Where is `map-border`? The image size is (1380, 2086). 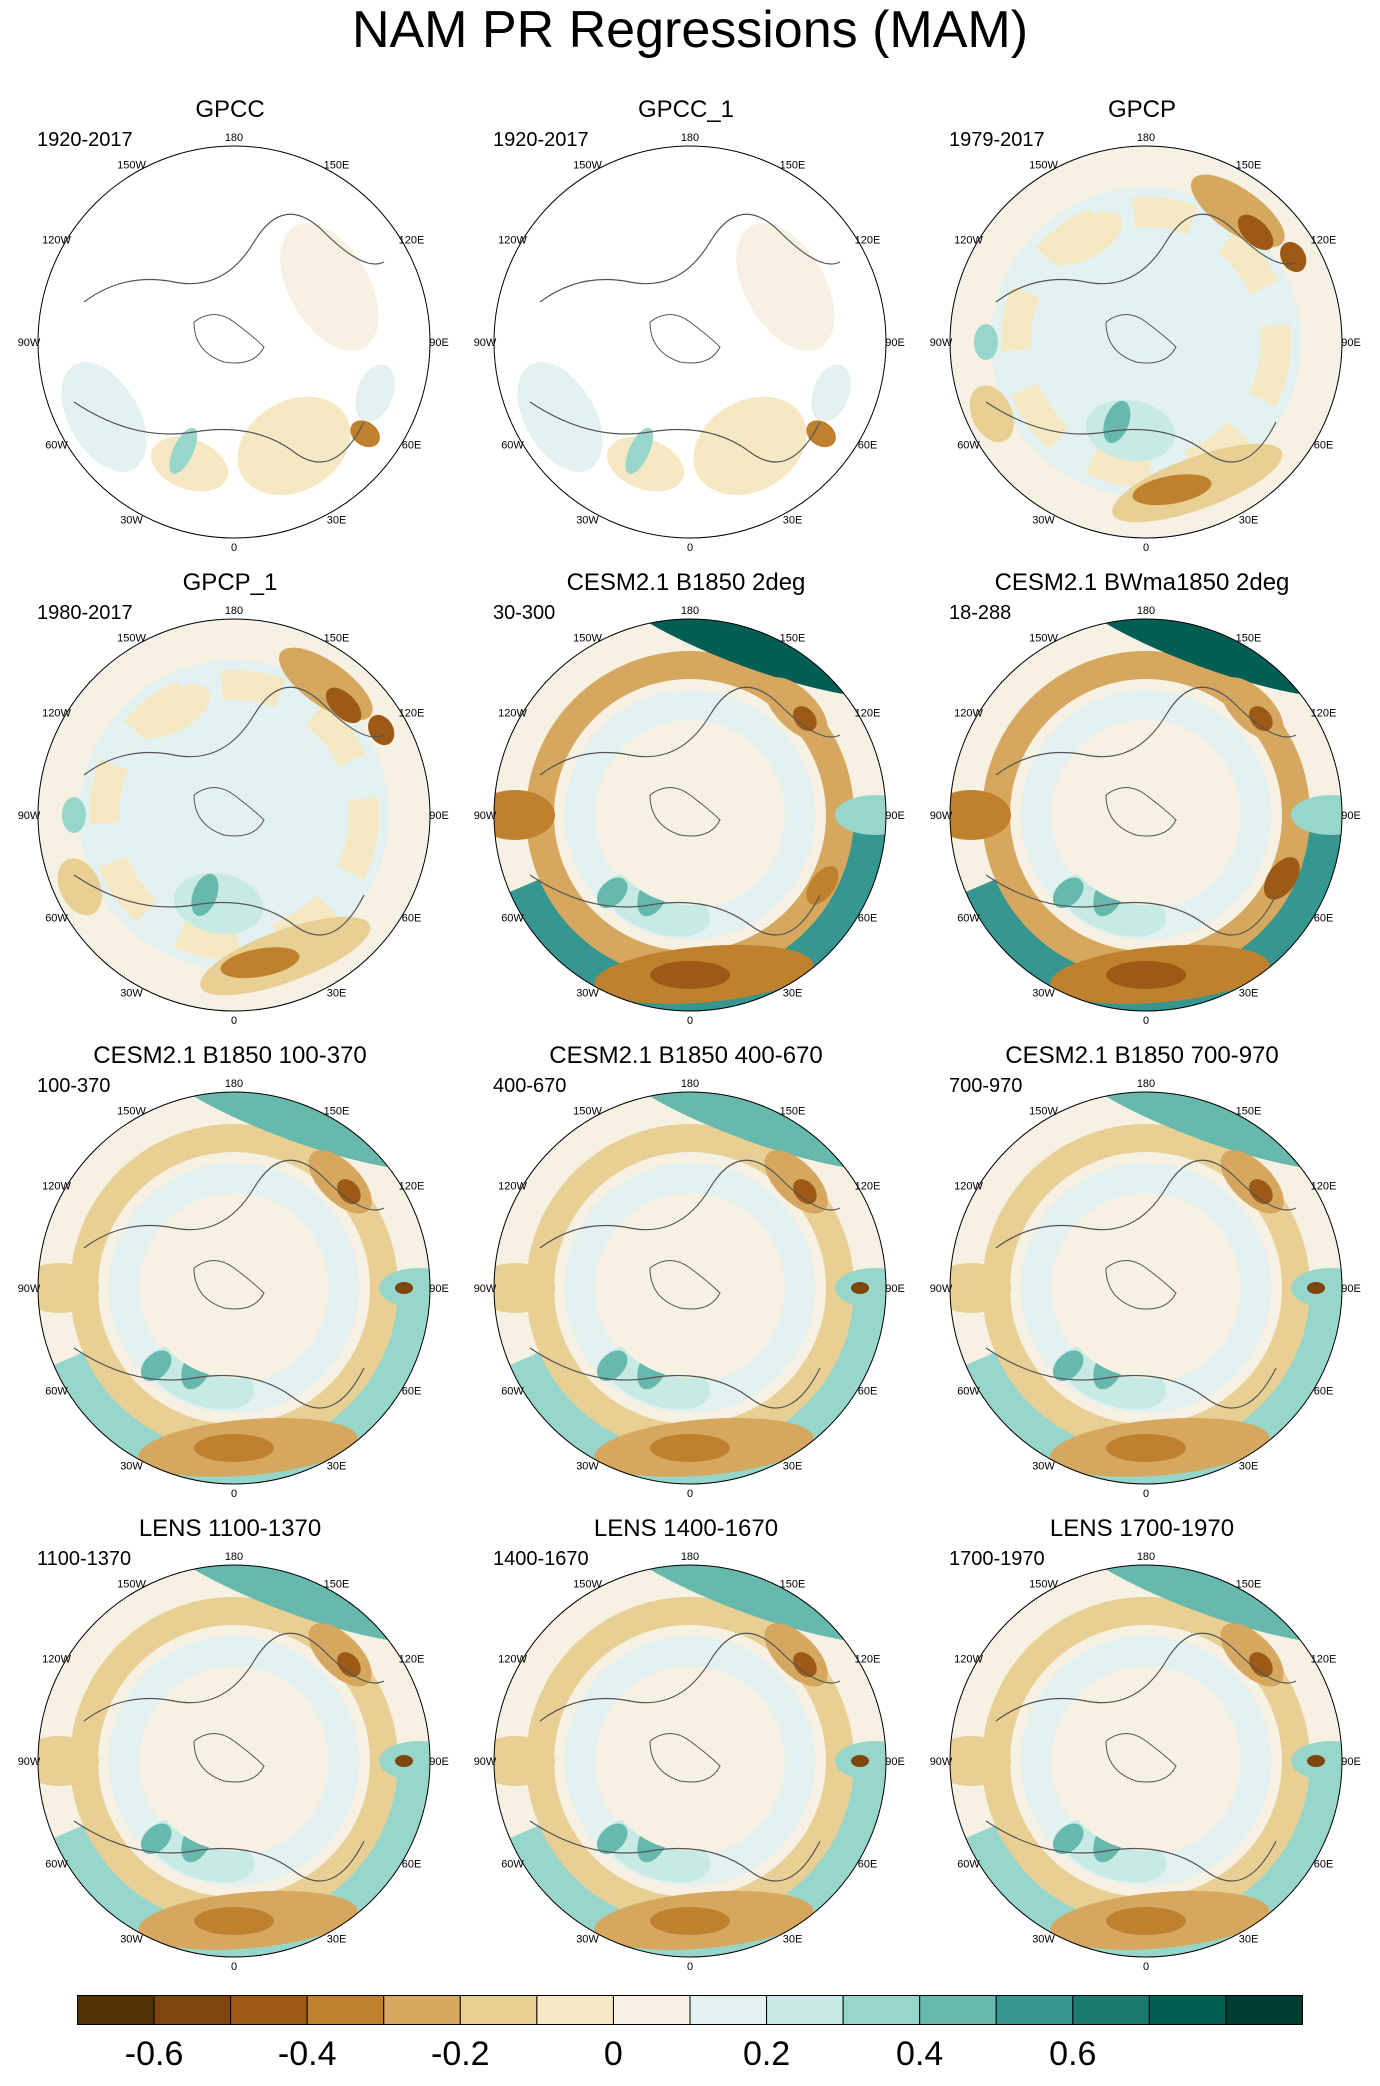 map-border is located at coordinates (1146, 815).